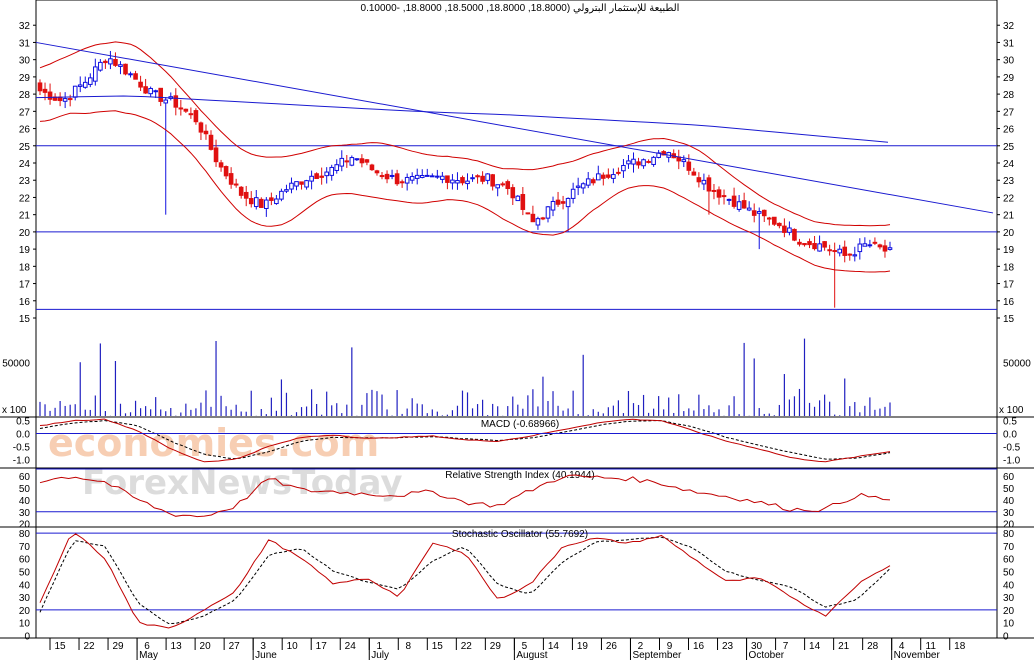  Describe the element at coordinates (25, 525) in the screenshot. I see `rsi-tick-left-20: 20` at that location.